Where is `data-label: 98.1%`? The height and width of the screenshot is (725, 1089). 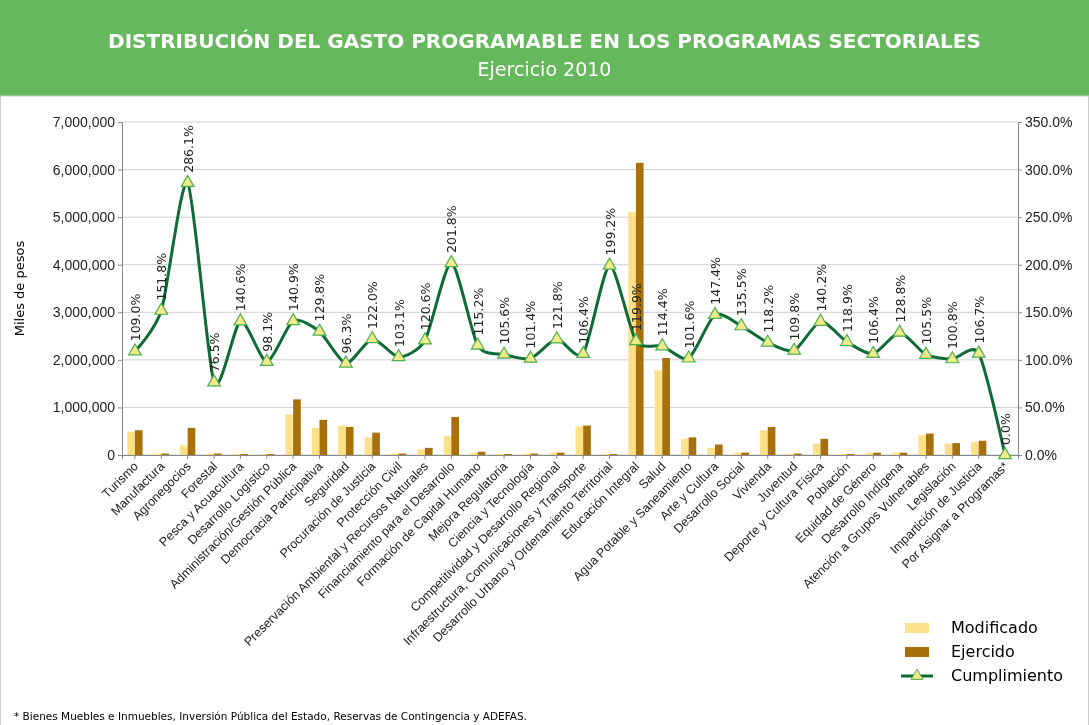
data-label: 98.1% is located at coordinates (267, 331).